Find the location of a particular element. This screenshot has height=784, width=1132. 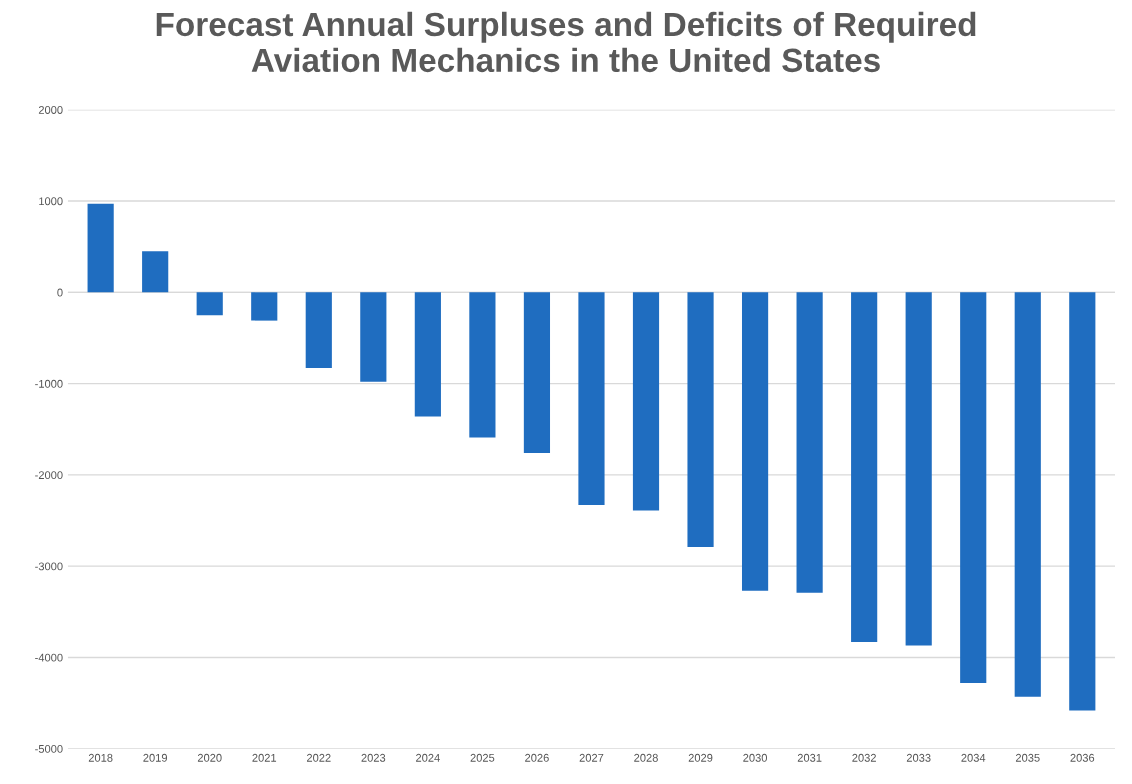

y-tick-label: -4000 is located at coordinates (49, 657).